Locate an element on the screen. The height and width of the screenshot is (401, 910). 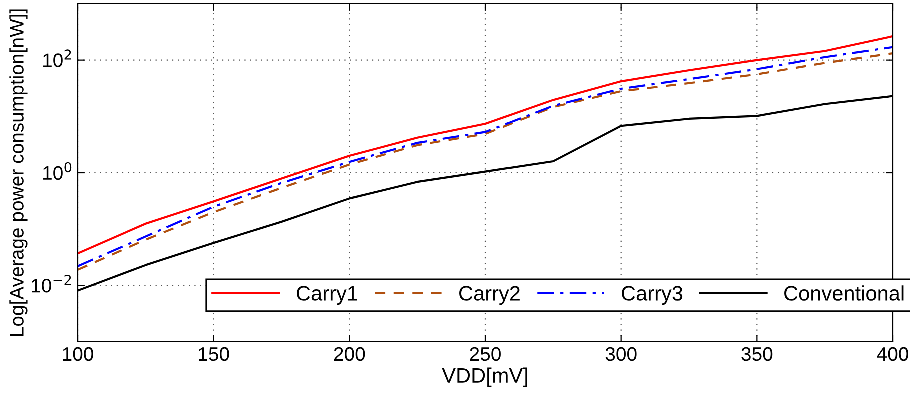
x-tick-label: 300 is located at coordinates (621, 354).